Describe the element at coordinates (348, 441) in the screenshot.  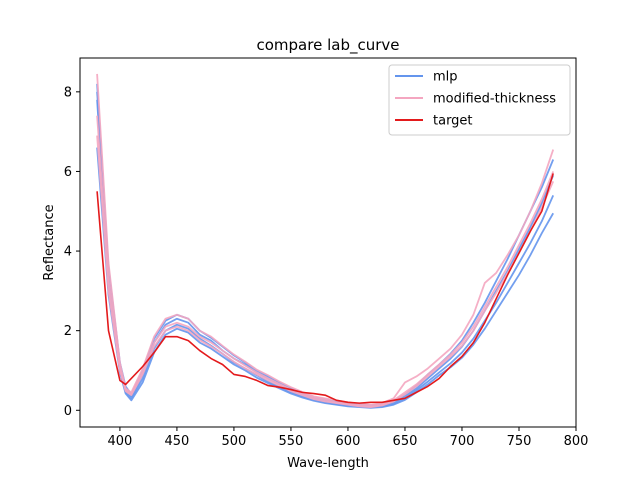
I see `x-tick-label-4: 600` at that location.